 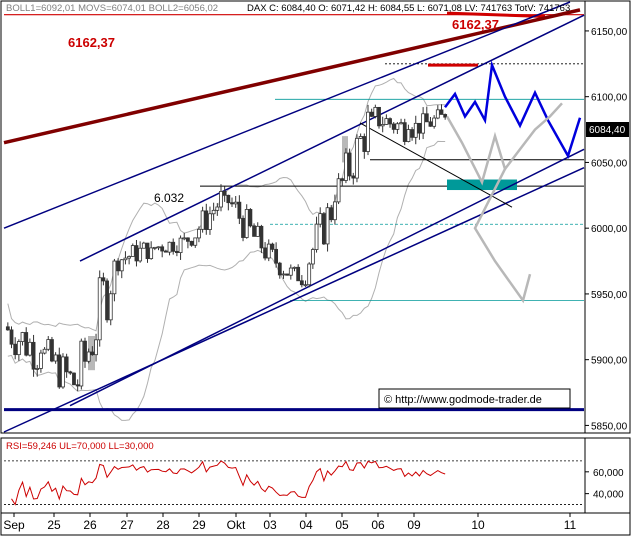 What do you see at coordinates (270, 525) in the screenshot?
I see `x-tick-label: 03` at bounding box center [270, 525].